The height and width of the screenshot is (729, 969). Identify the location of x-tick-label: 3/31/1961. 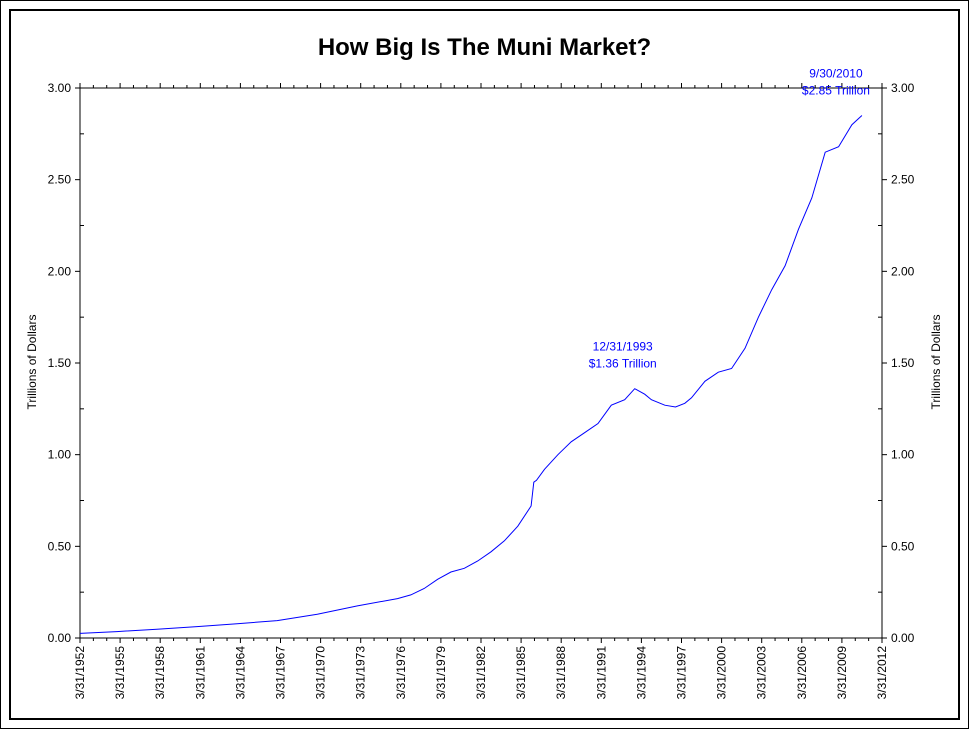
(200, 673).